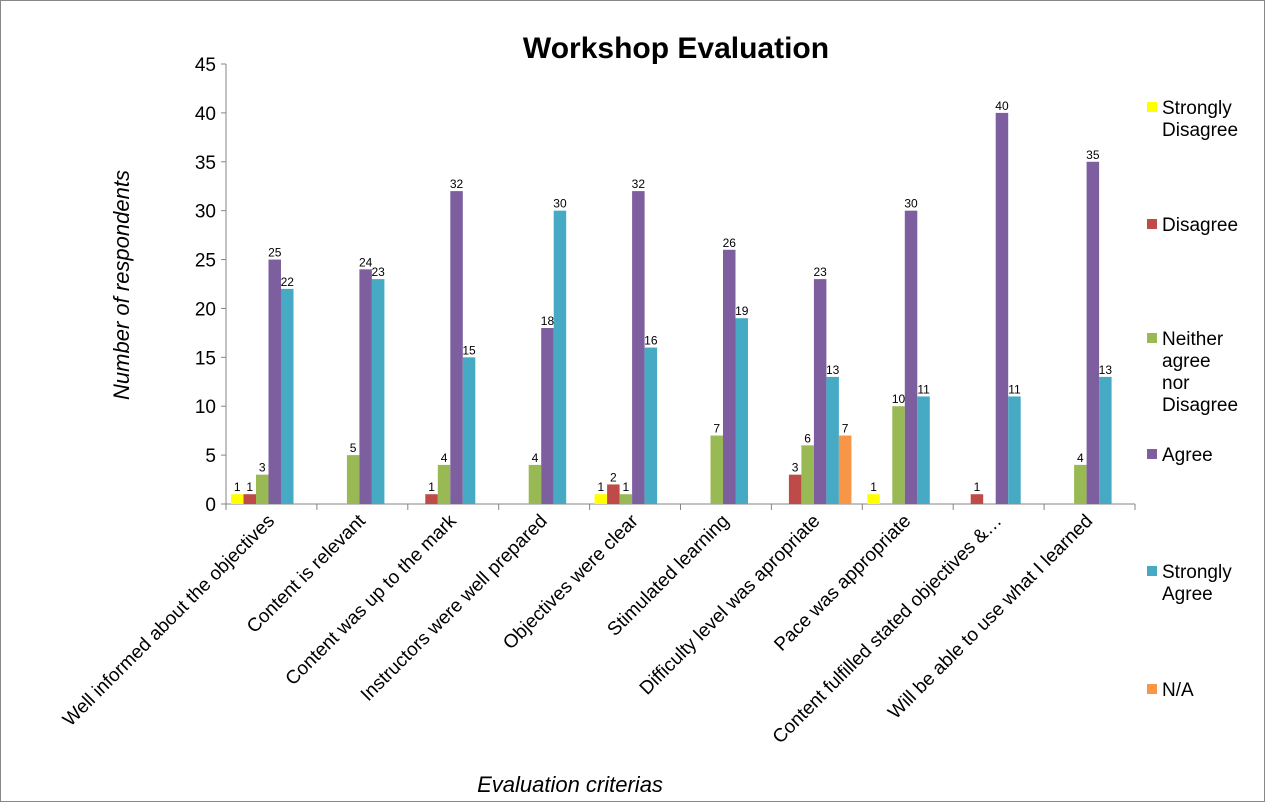 The width and height of the screenshot is (1265, 802). What do you see at coordinates (1193, 339) in the screenshot?
I see `legend-label: Neither` at bounding box center [1193, 339].